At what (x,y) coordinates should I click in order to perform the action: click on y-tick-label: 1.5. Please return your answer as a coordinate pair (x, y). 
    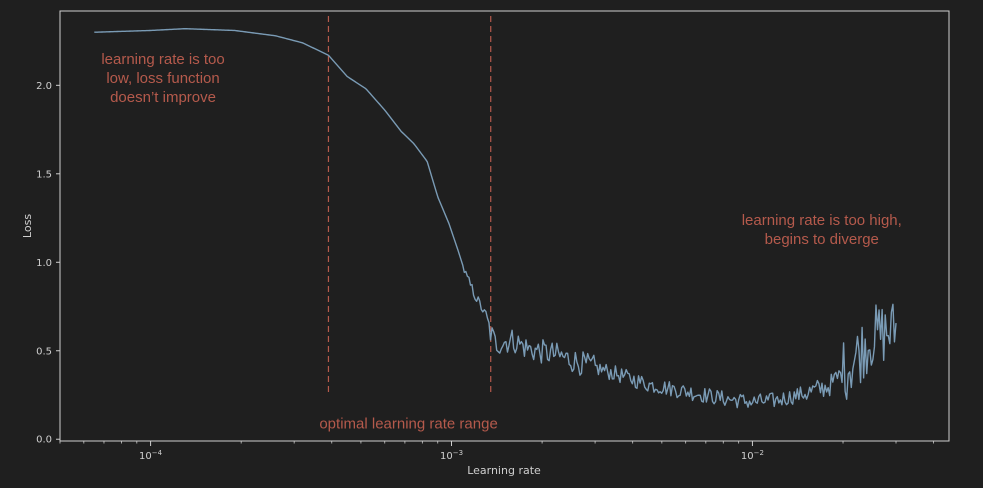
    Looking at the image, I should click on (44, 174).